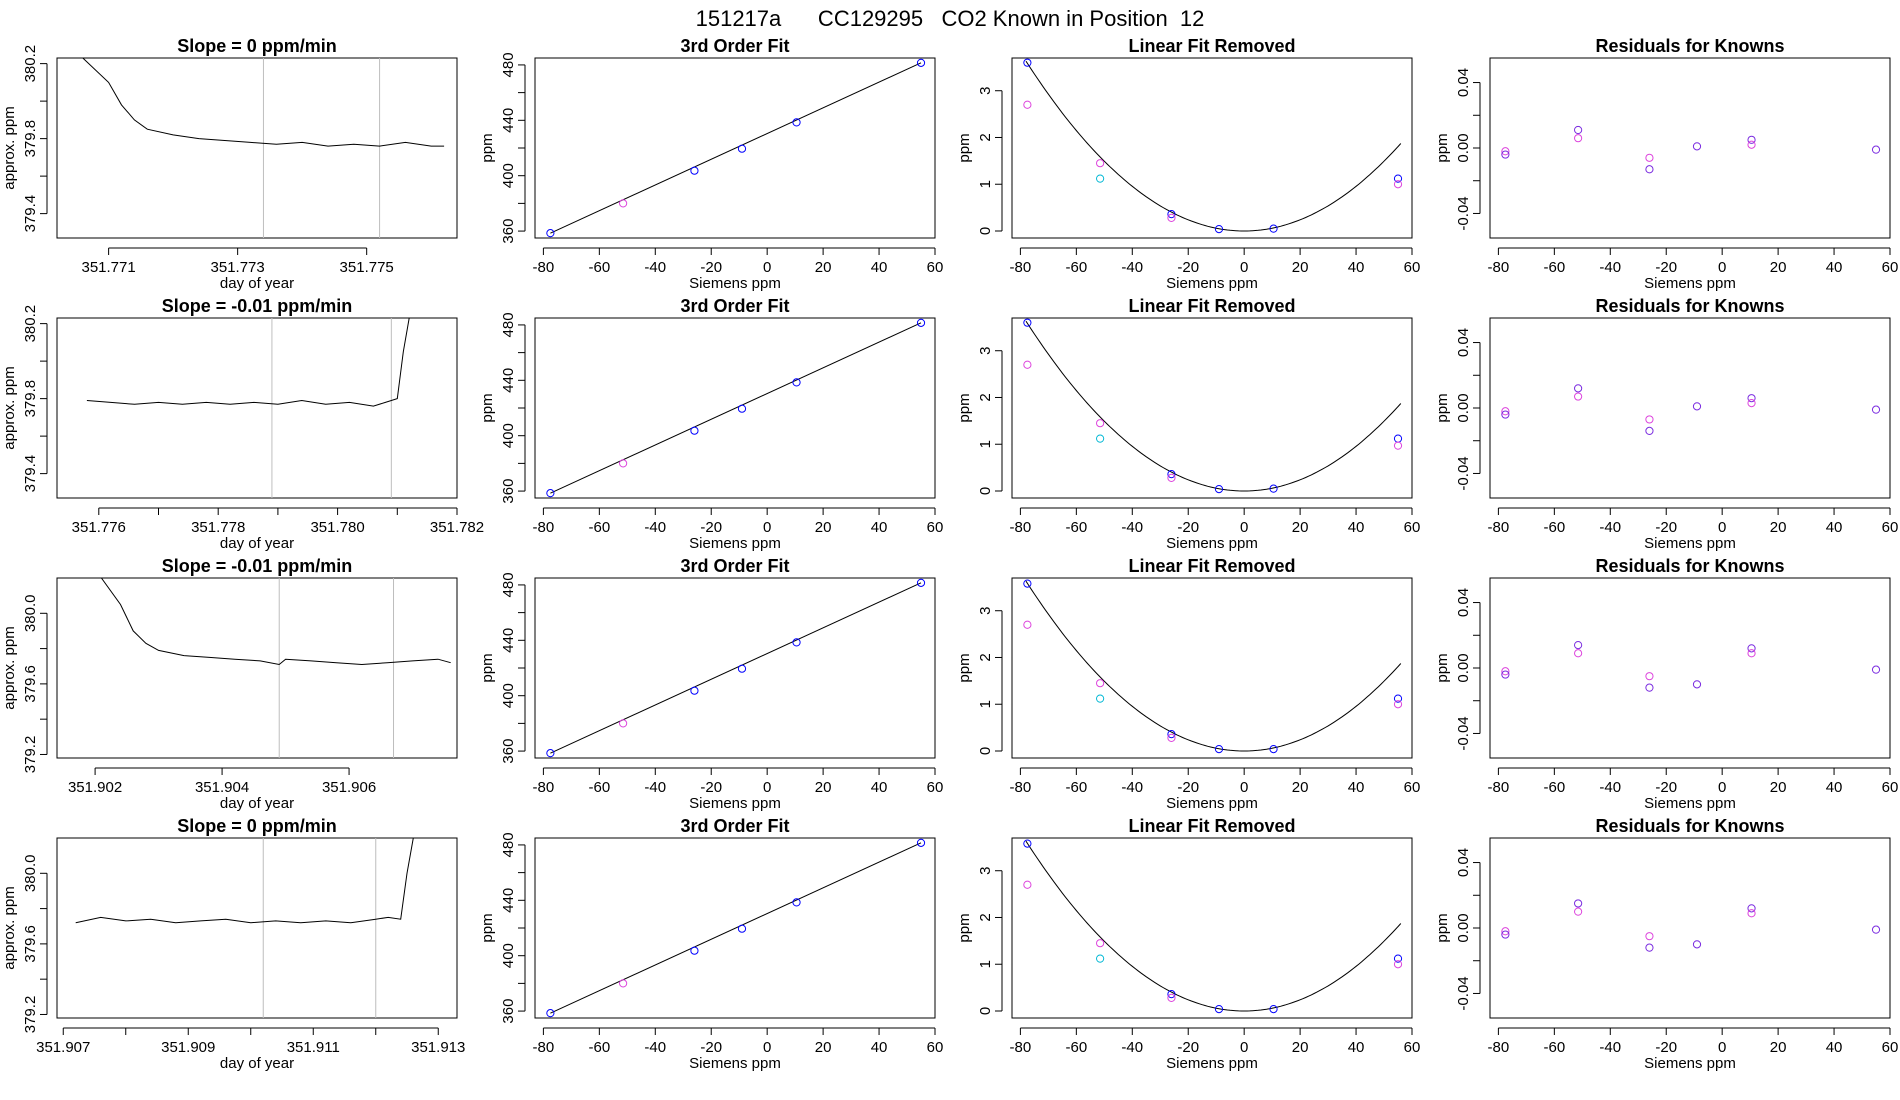  What do you see at coordinates (508, 844) in the screenshot?
I see `y-tick-label: 480` at bounding box center [508, 844].